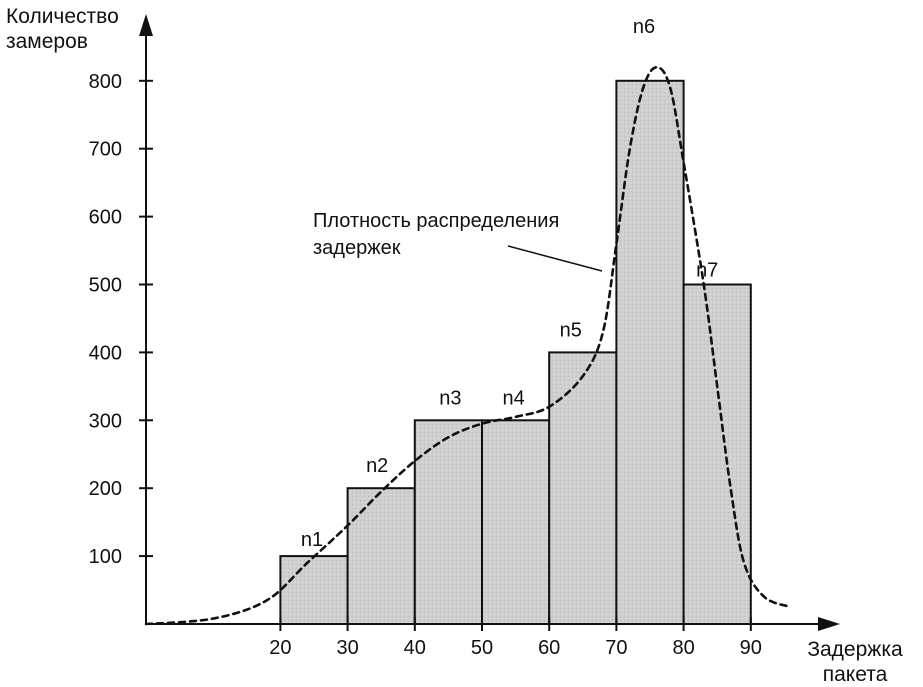 The width and height of the screenshot is (923, 687). What do you see at coordinates (482, 648) in the screenshot?
I see `x-tick-label: 50` at bounding box center [482, 648].